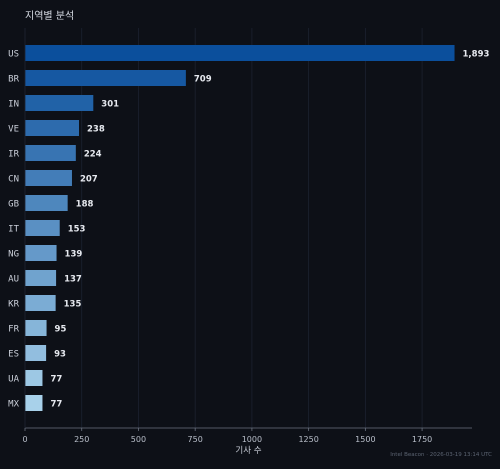  Describe the element at coordinates (56, 380) in the screenshot. I see `value-label-ua: 77` at that location.